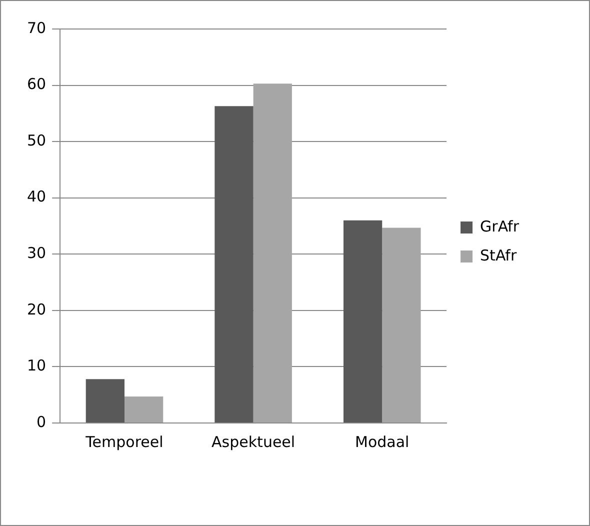 The image size is (590, 526). I want to click on y-tick-label: 20, so click(36, 309).